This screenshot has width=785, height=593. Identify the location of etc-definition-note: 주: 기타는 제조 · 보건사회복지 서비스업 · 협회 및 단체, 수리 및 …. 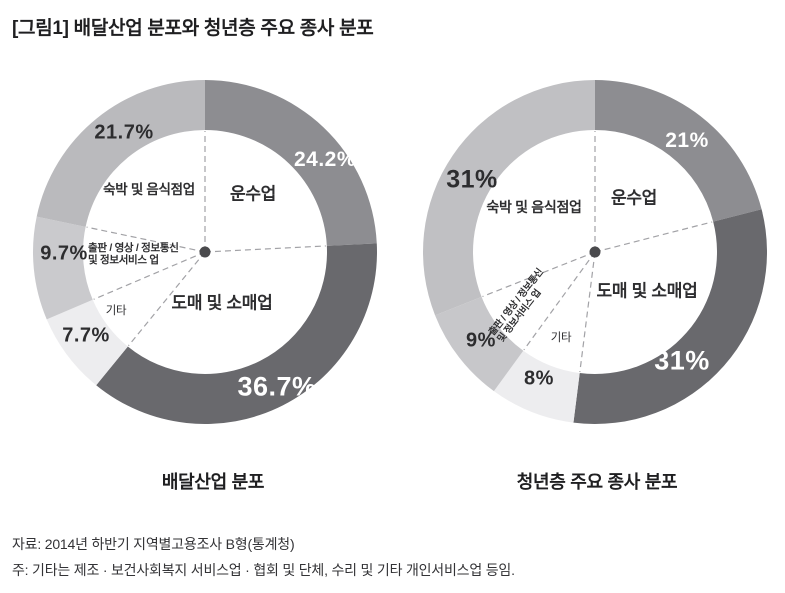
(263, 570).